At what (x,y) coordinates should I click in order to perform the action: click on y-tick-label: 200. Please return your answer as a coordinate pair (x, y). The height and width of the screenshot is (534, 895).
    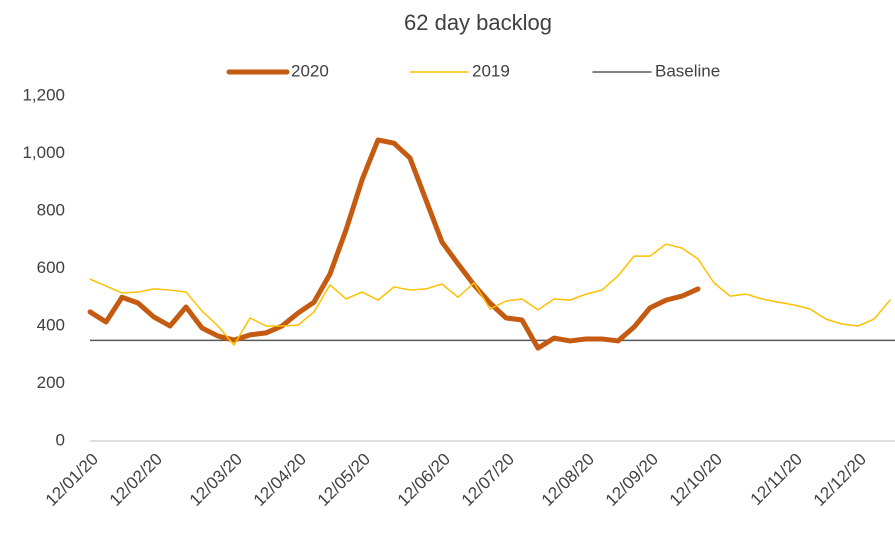
    Looking at the image, I should click on (51, 382).